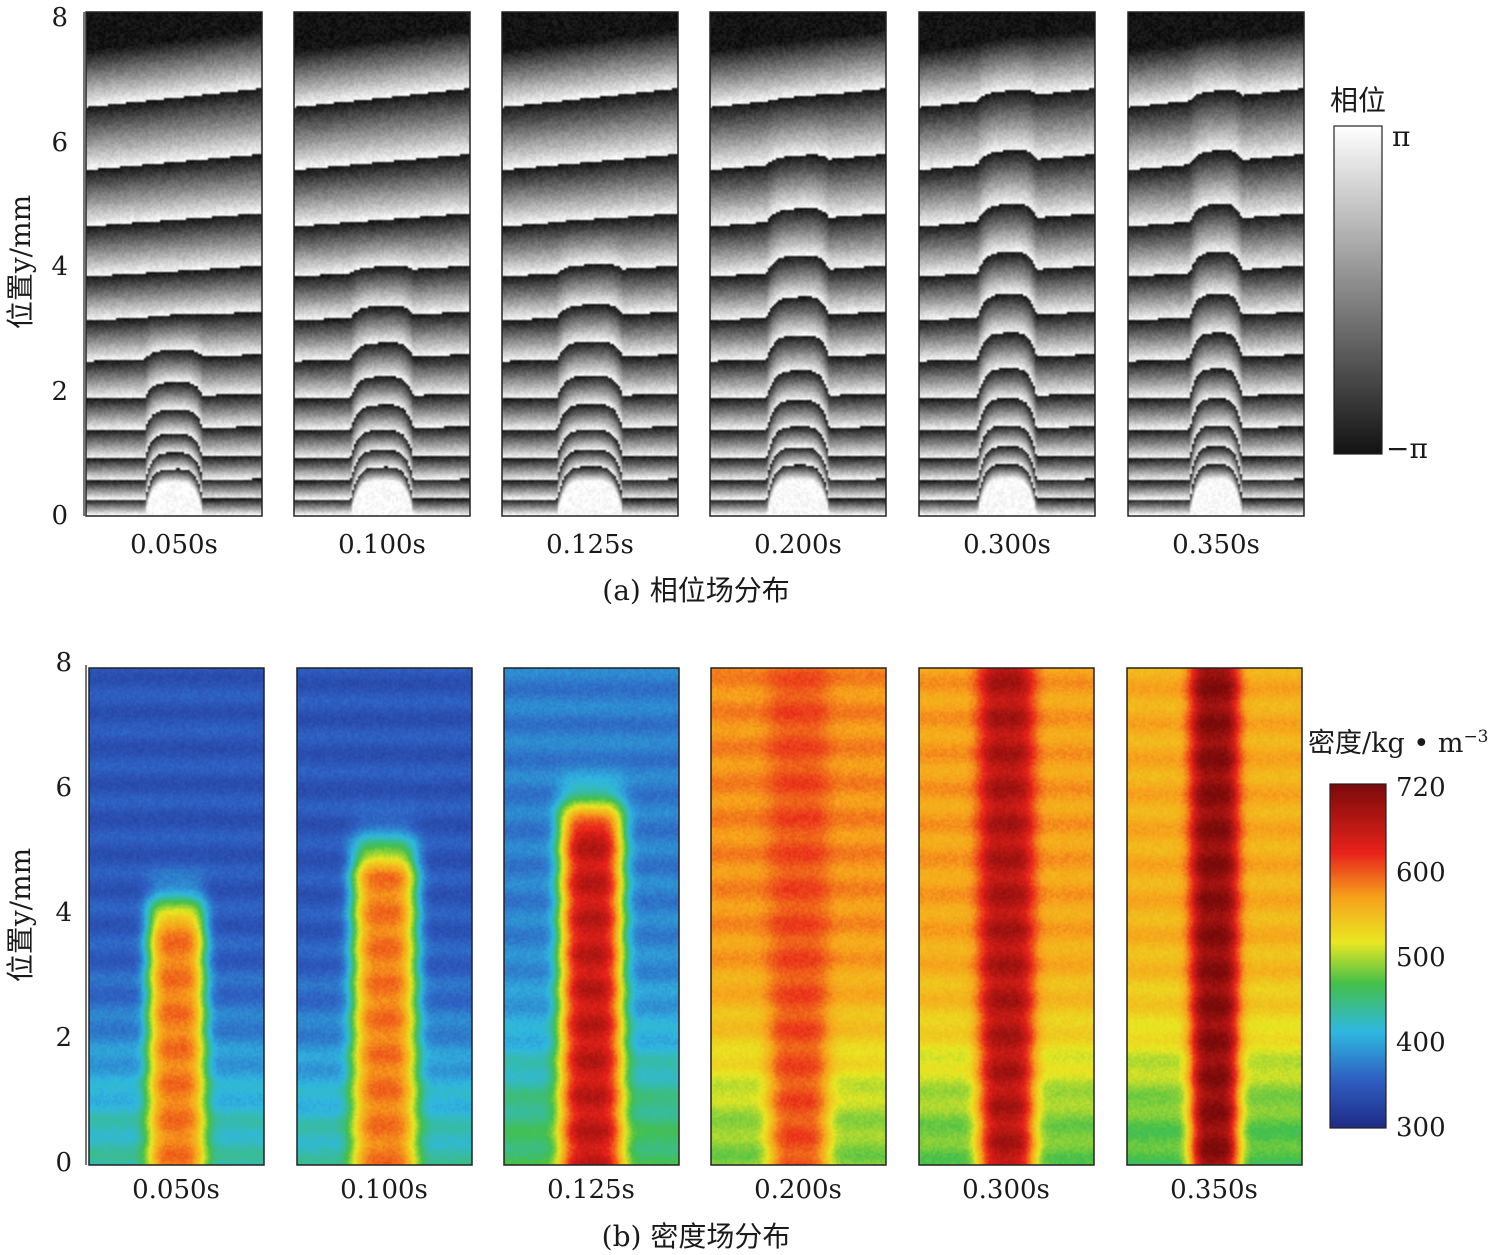  What do you see at coordinates (176, 1190) in the screenshot?
I see `density-panel-1-time: 0.050s` at bounding box center [176, 1190].